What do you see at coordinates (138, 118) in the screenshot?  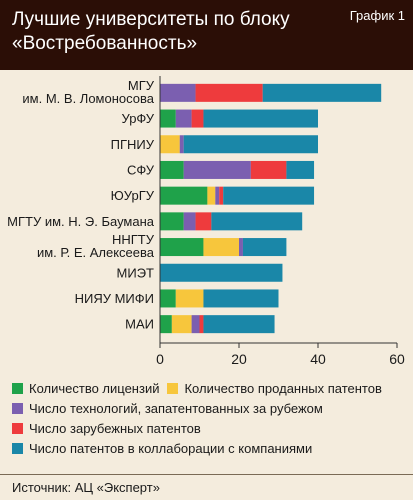 I see `category-label: УрФУ` at bounding box center [138, 118].